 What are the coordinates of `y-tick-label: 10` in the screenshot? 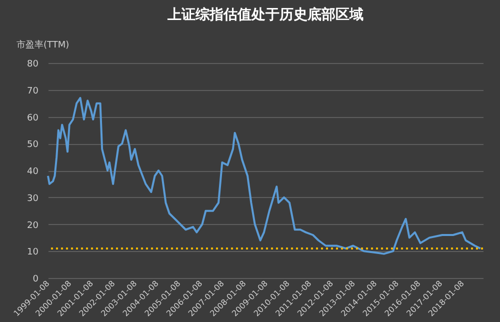 It's located at (33, 253).